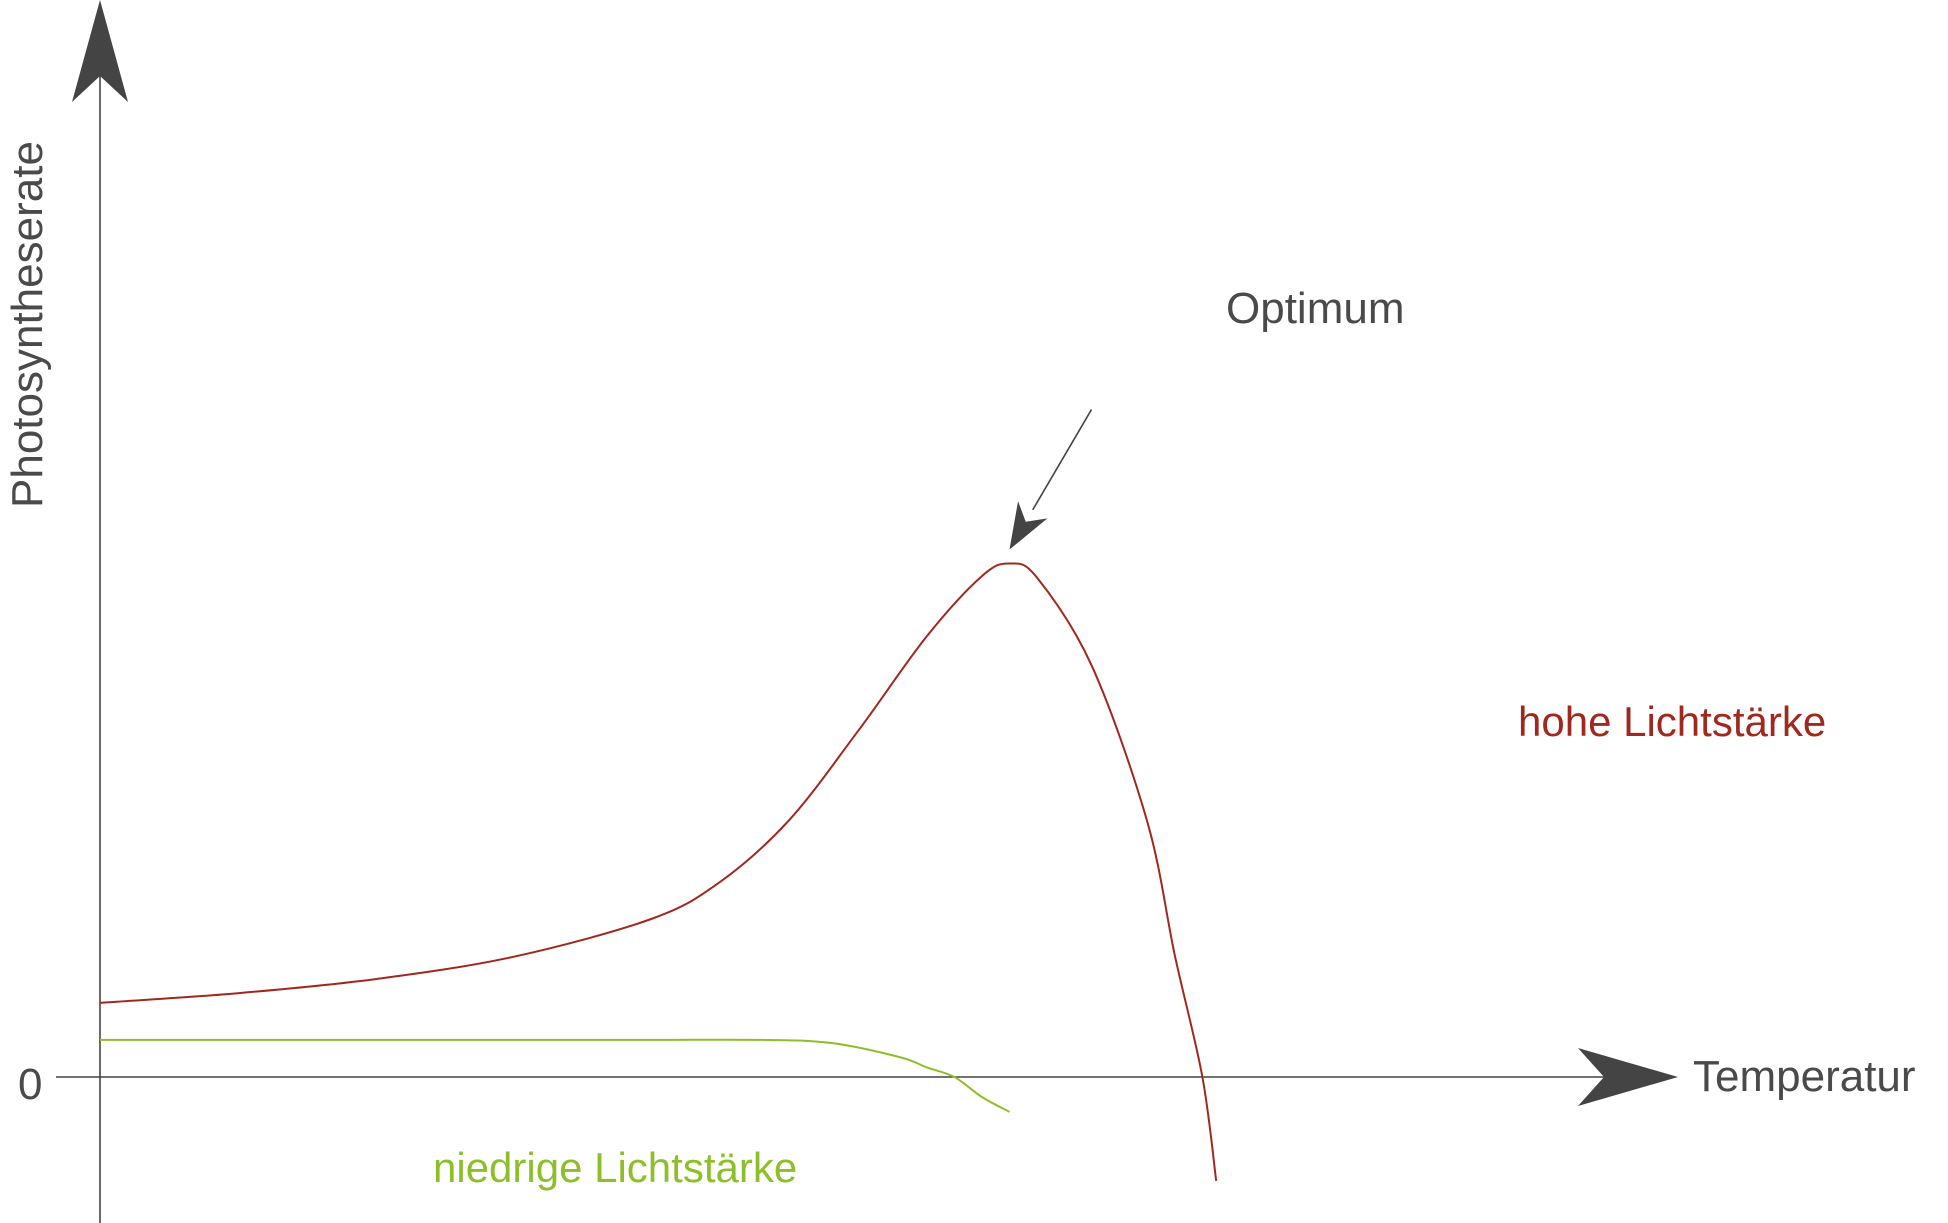 This screenshot has width=1948, height=1223. Describe the element at coordinates (1628, 1077) in the screenshot. I see `x-axis-arrowhead` at that location.